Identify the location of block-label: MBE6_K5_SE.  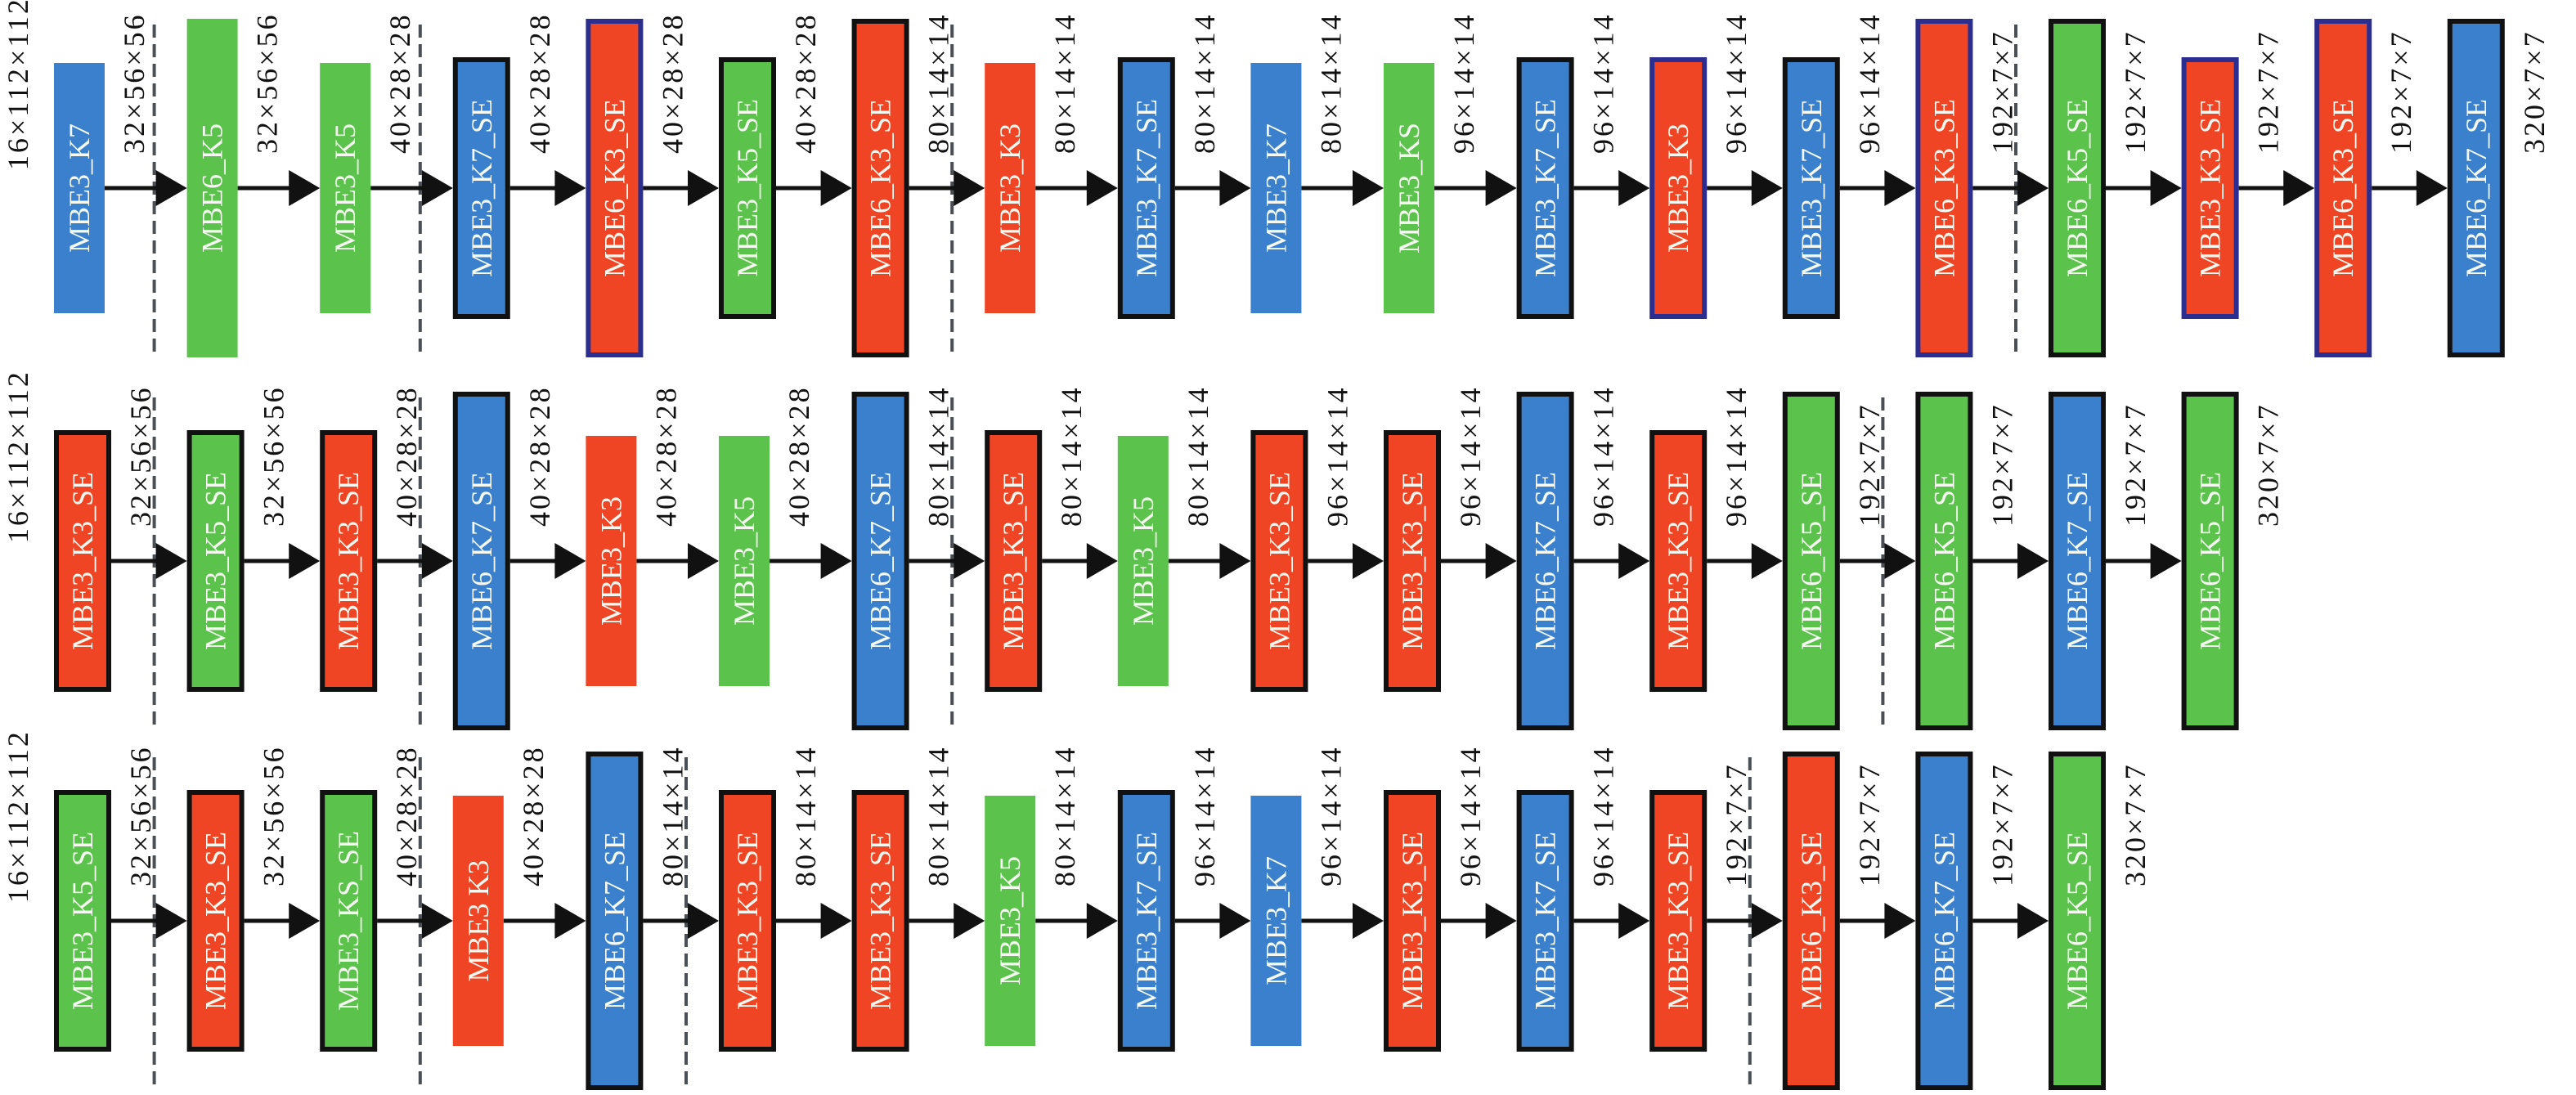
(2077, 188).